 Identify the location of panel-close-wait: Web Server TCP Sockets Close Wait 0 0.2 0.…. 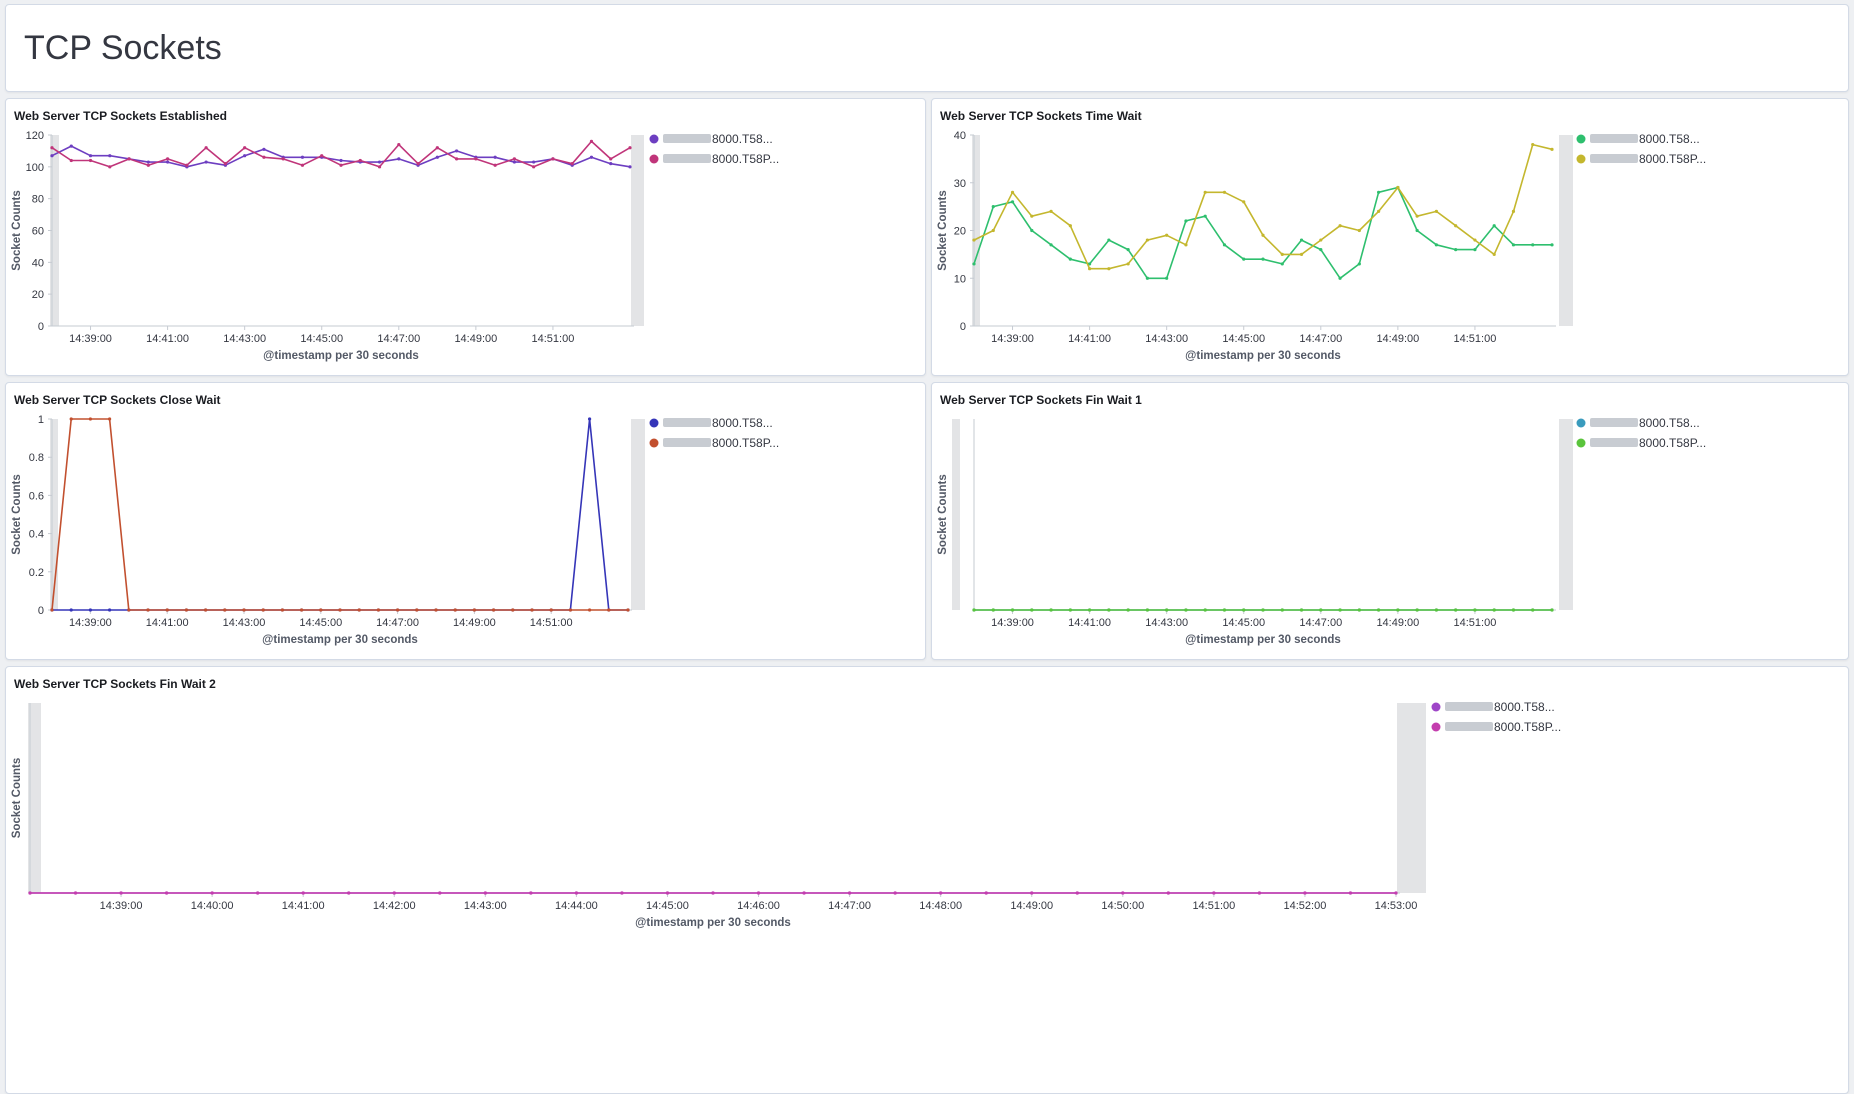
(465, 521).